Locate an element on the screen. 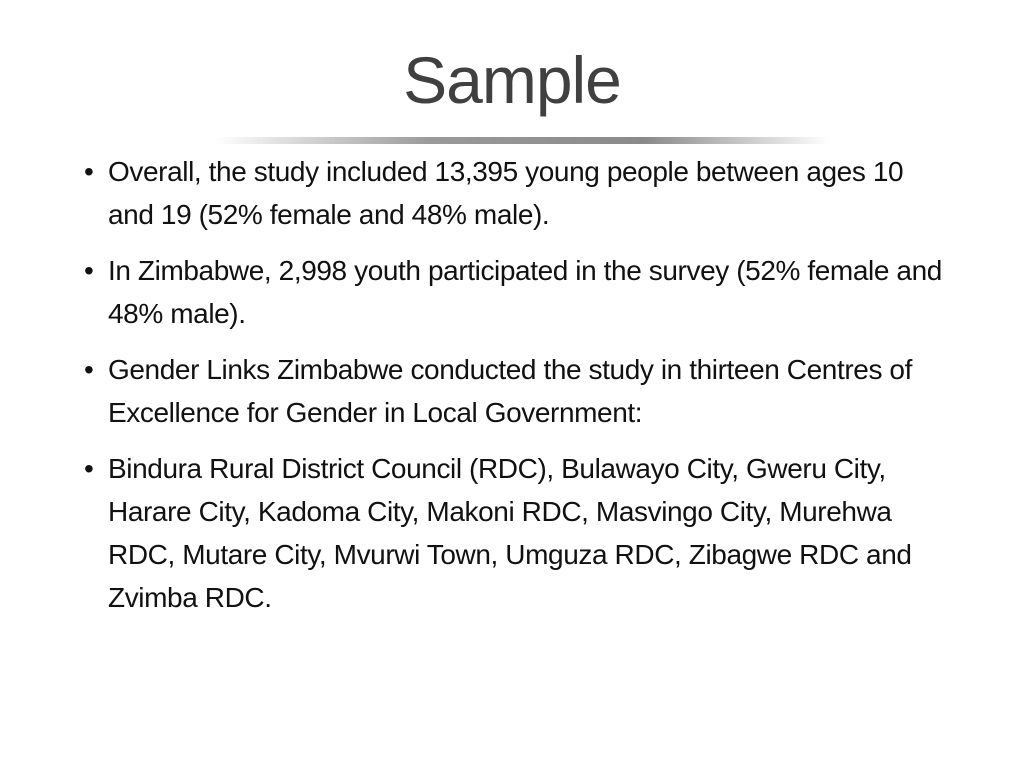  title-divider is located at coordinates (522, 140).